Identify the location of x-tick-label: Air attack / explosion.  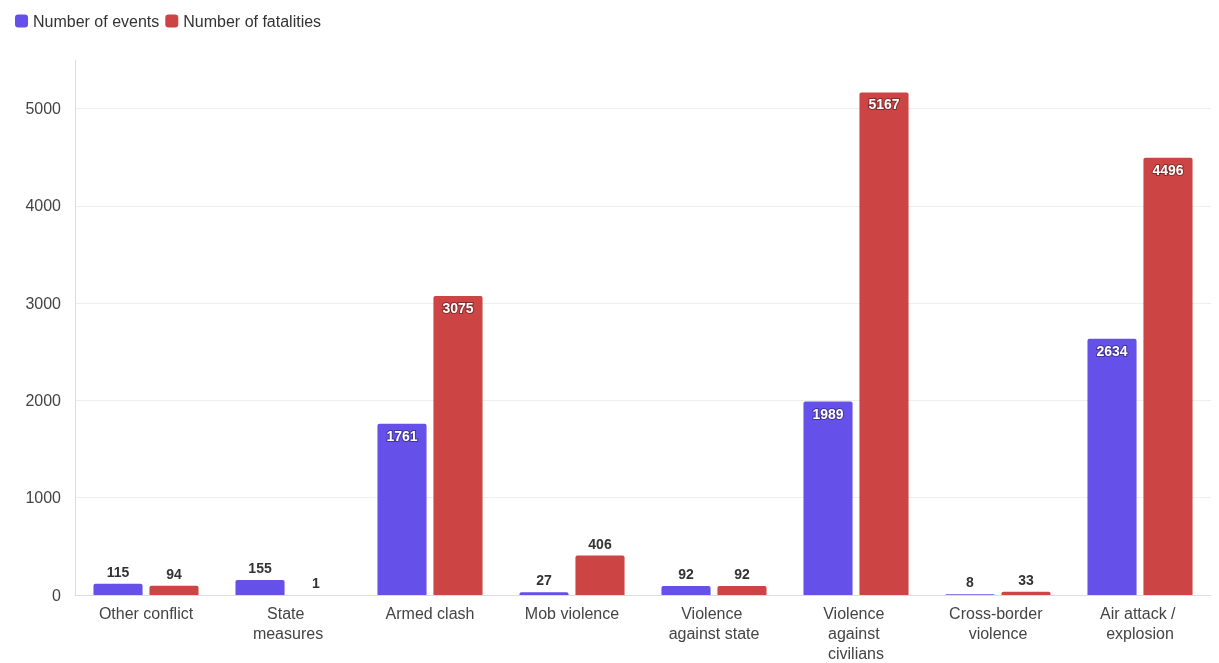
(1140, 623).